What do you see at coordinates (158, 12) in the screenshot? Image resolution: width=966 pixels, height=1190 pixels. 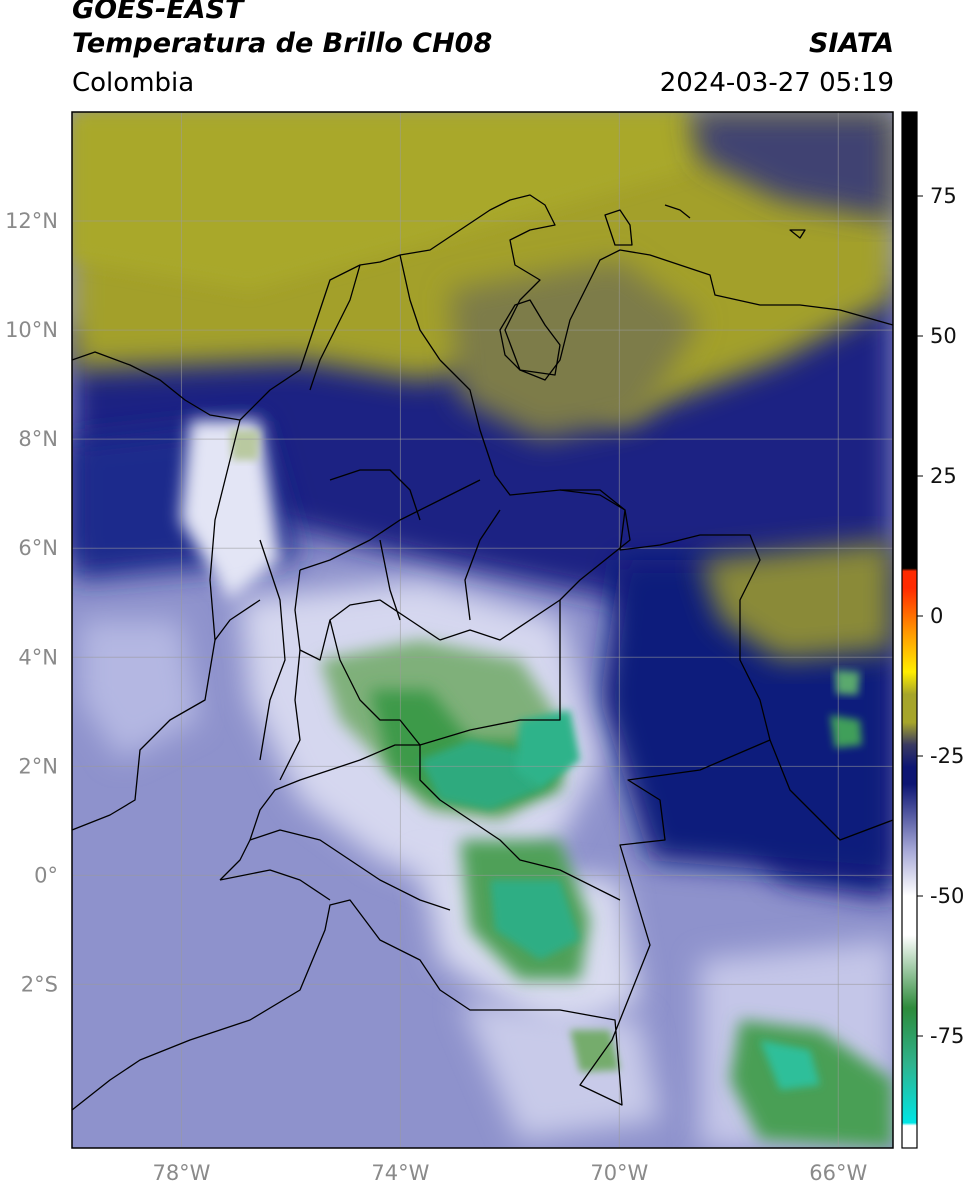 I see `satellite-title: GOES-EAST` at bounding box center [158, 12].